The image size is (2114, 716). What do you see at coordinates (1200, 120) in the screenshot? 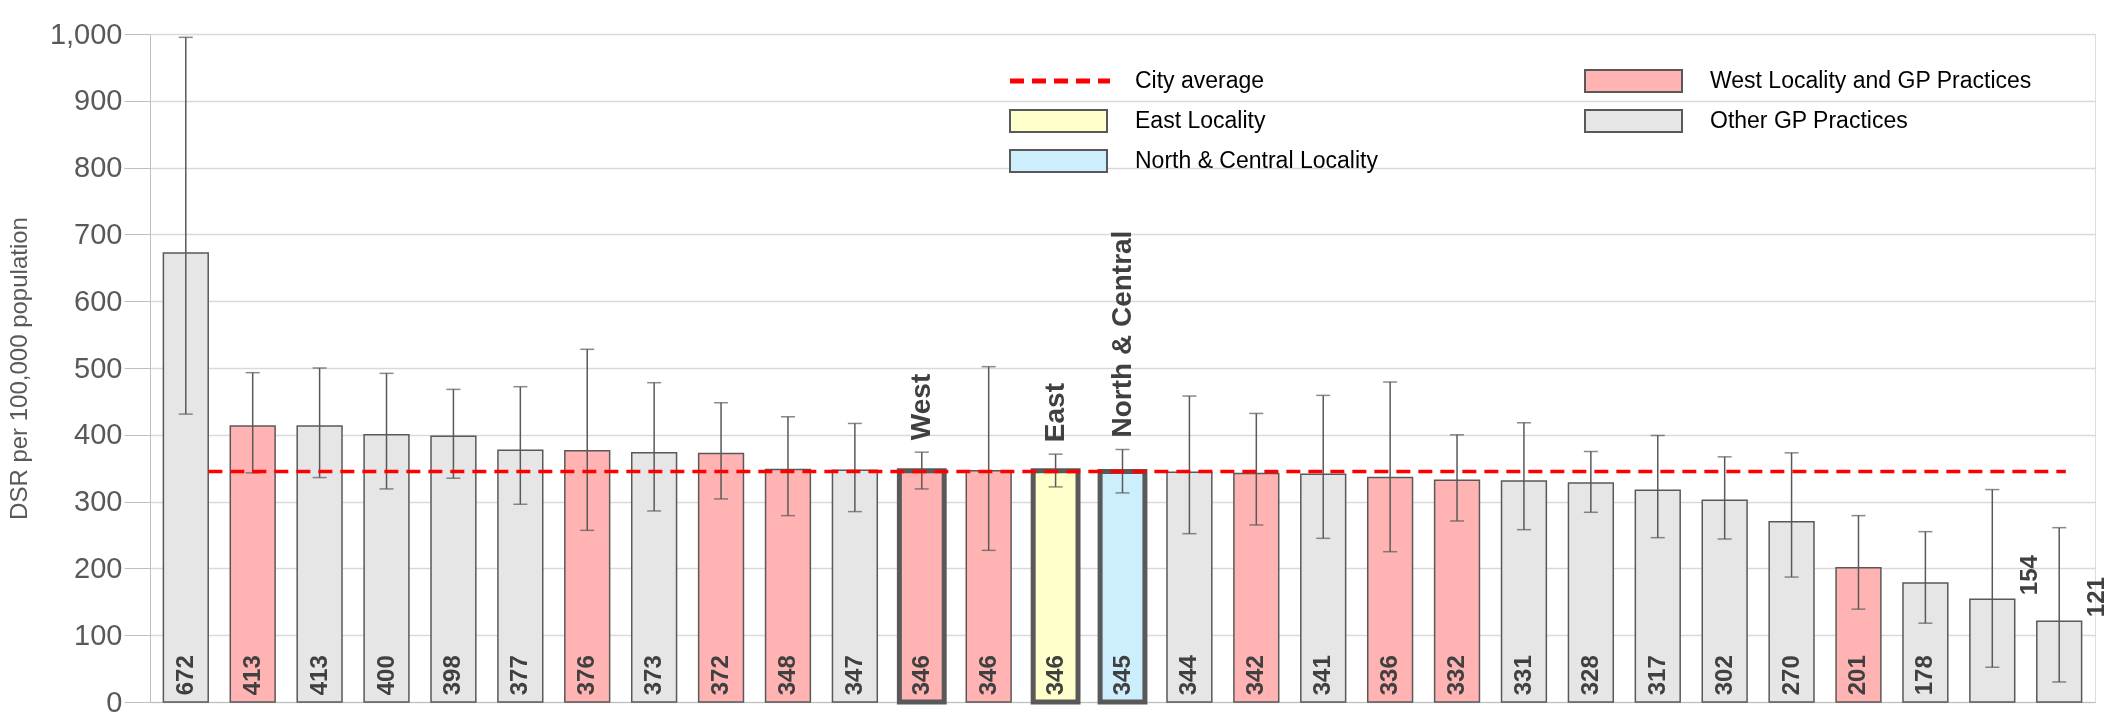
I see `legend-label: East Locality` at bounding box center [1200, 120].